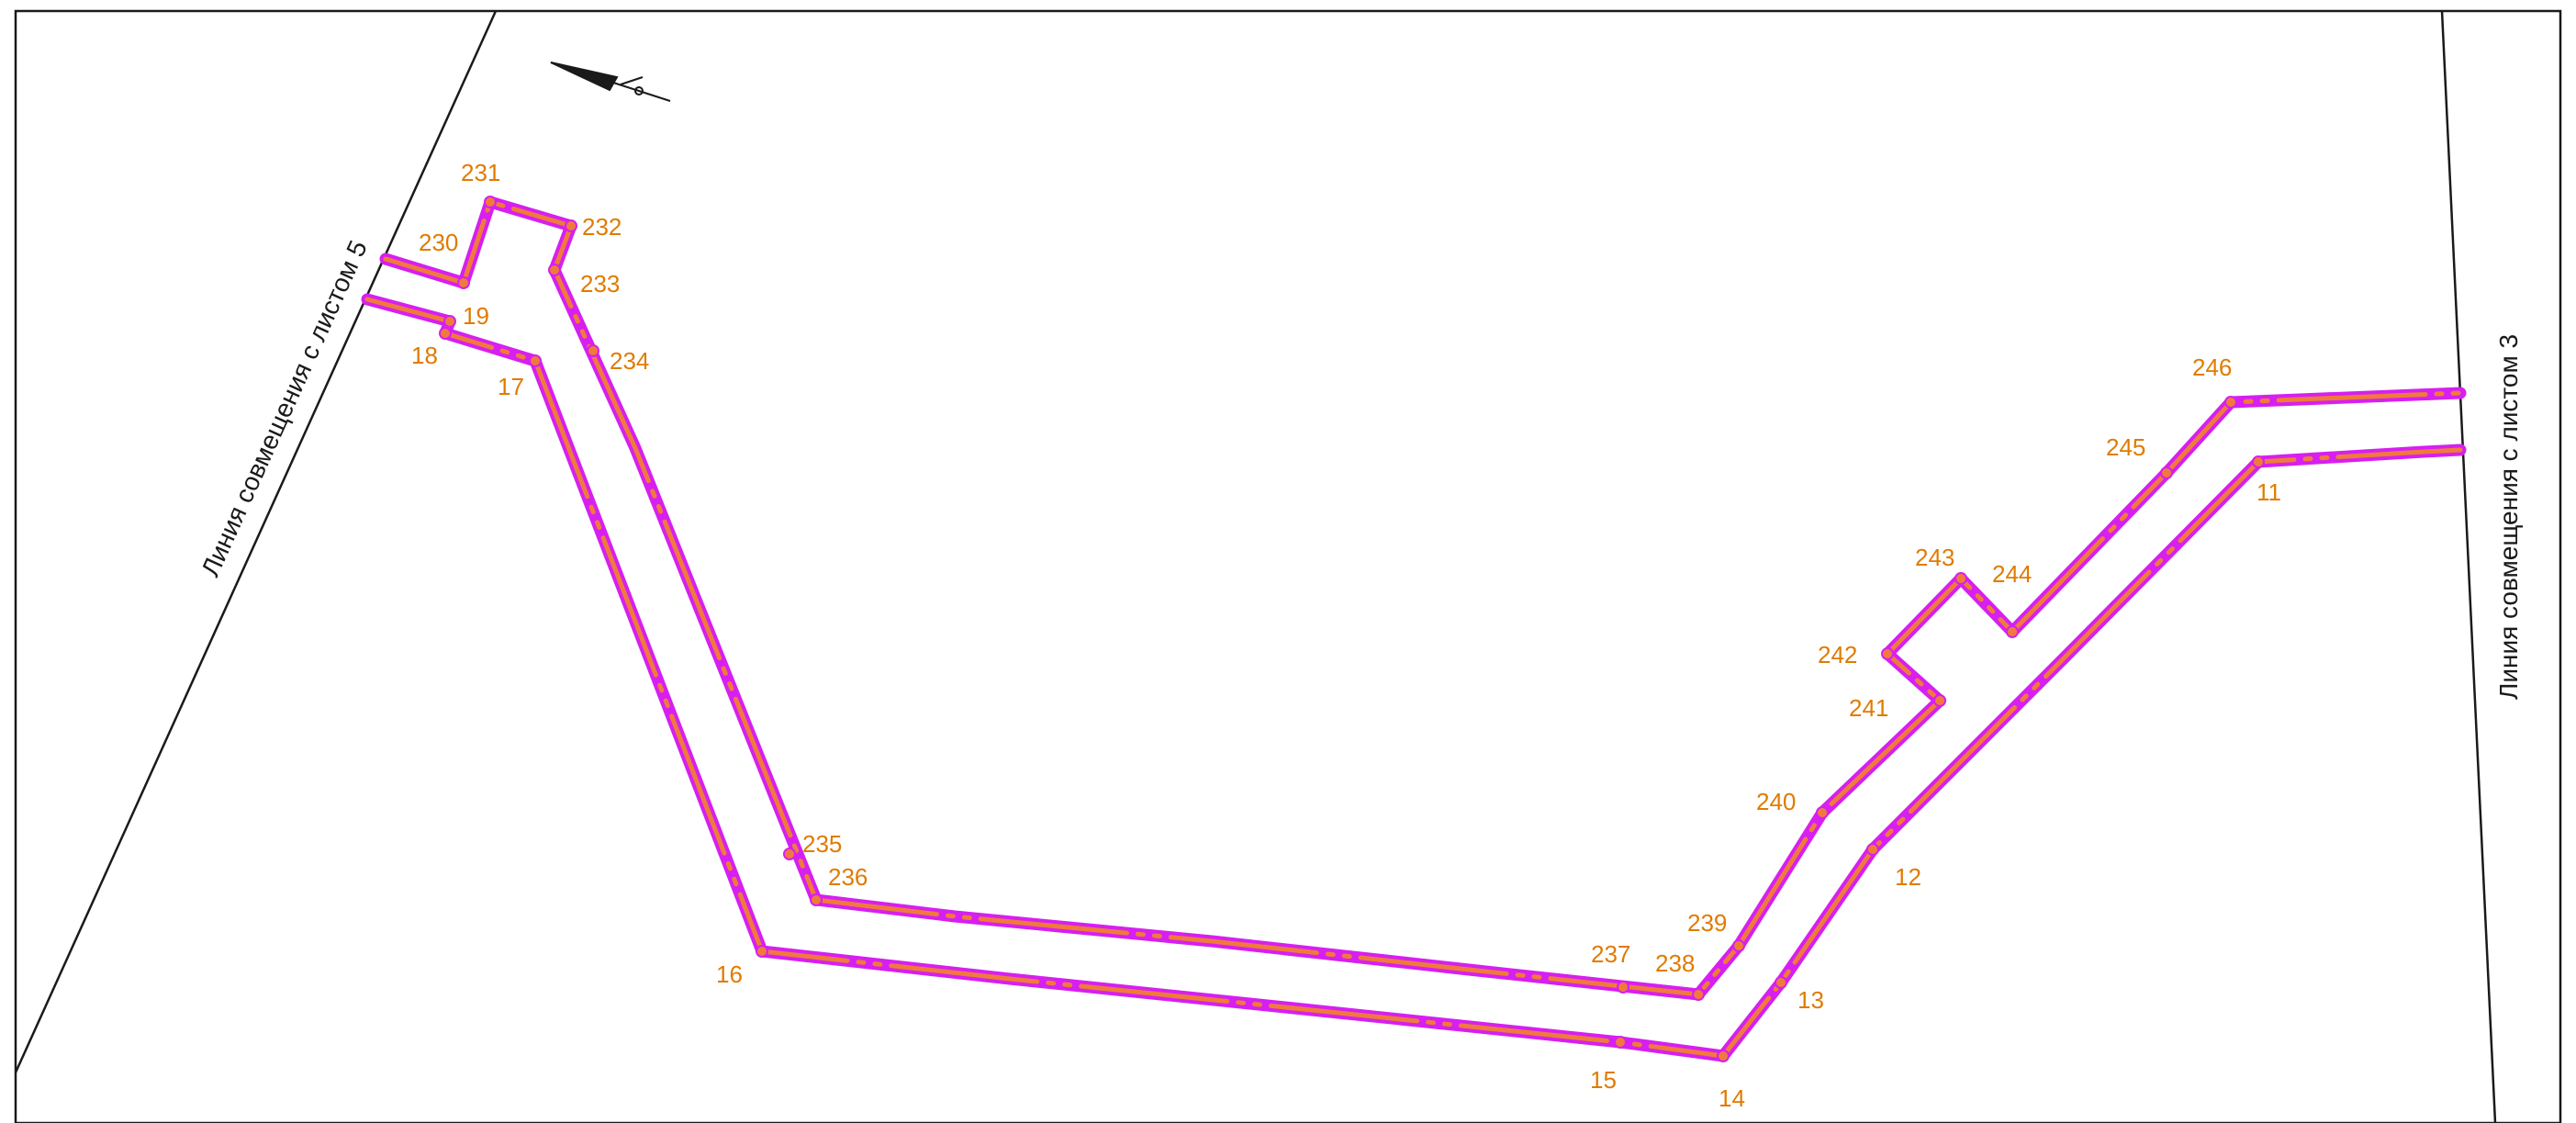 This screenshot has height=1123, width=2576. Describe the element at coordinates (2125, 447) in the screenshot. I see `point-label-245: 245` at that location.